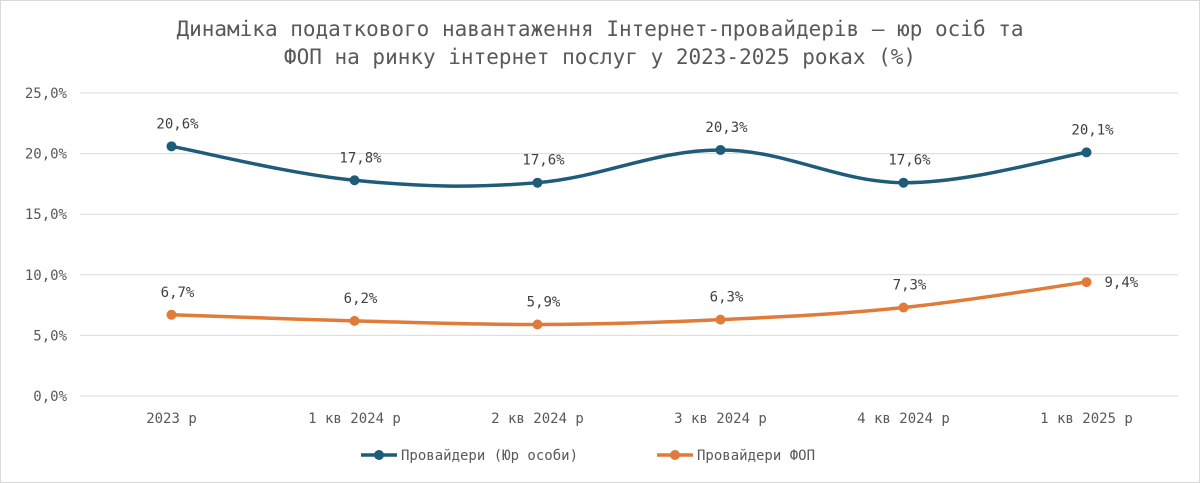 Image resolution: width=1200 pixels, height=483 pixels. I want to click on y-tick-label: 20,0%, so click(46, 155).